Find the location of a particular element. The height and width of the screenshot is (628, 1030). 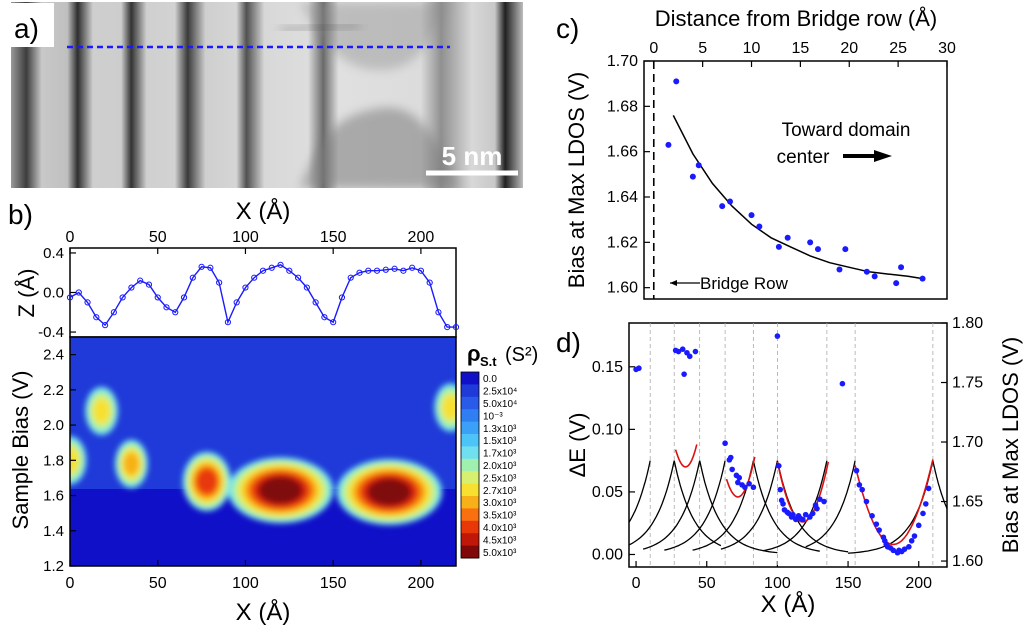

colorbar-units: (S²) is located at coordinates (521, 355).